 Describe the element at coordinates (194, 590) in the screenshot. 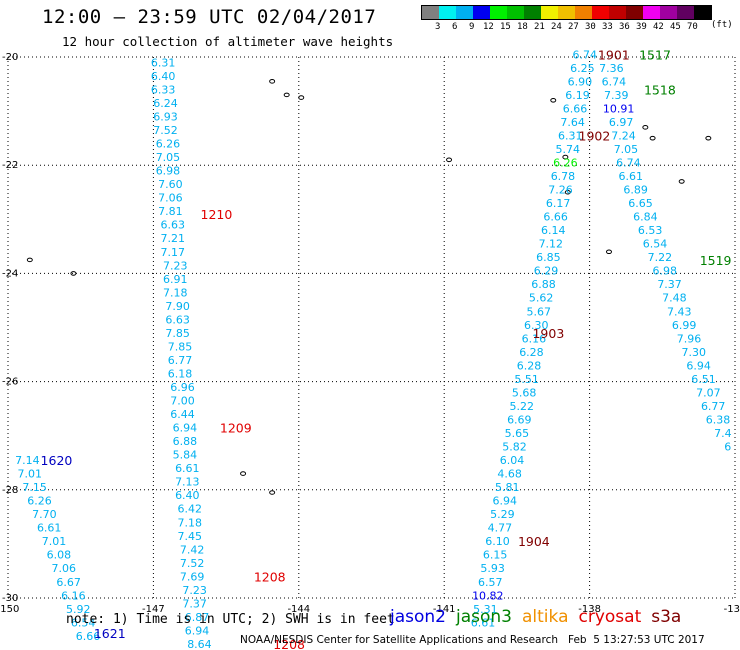

I see `wave-height-value: 7.23` at that location.